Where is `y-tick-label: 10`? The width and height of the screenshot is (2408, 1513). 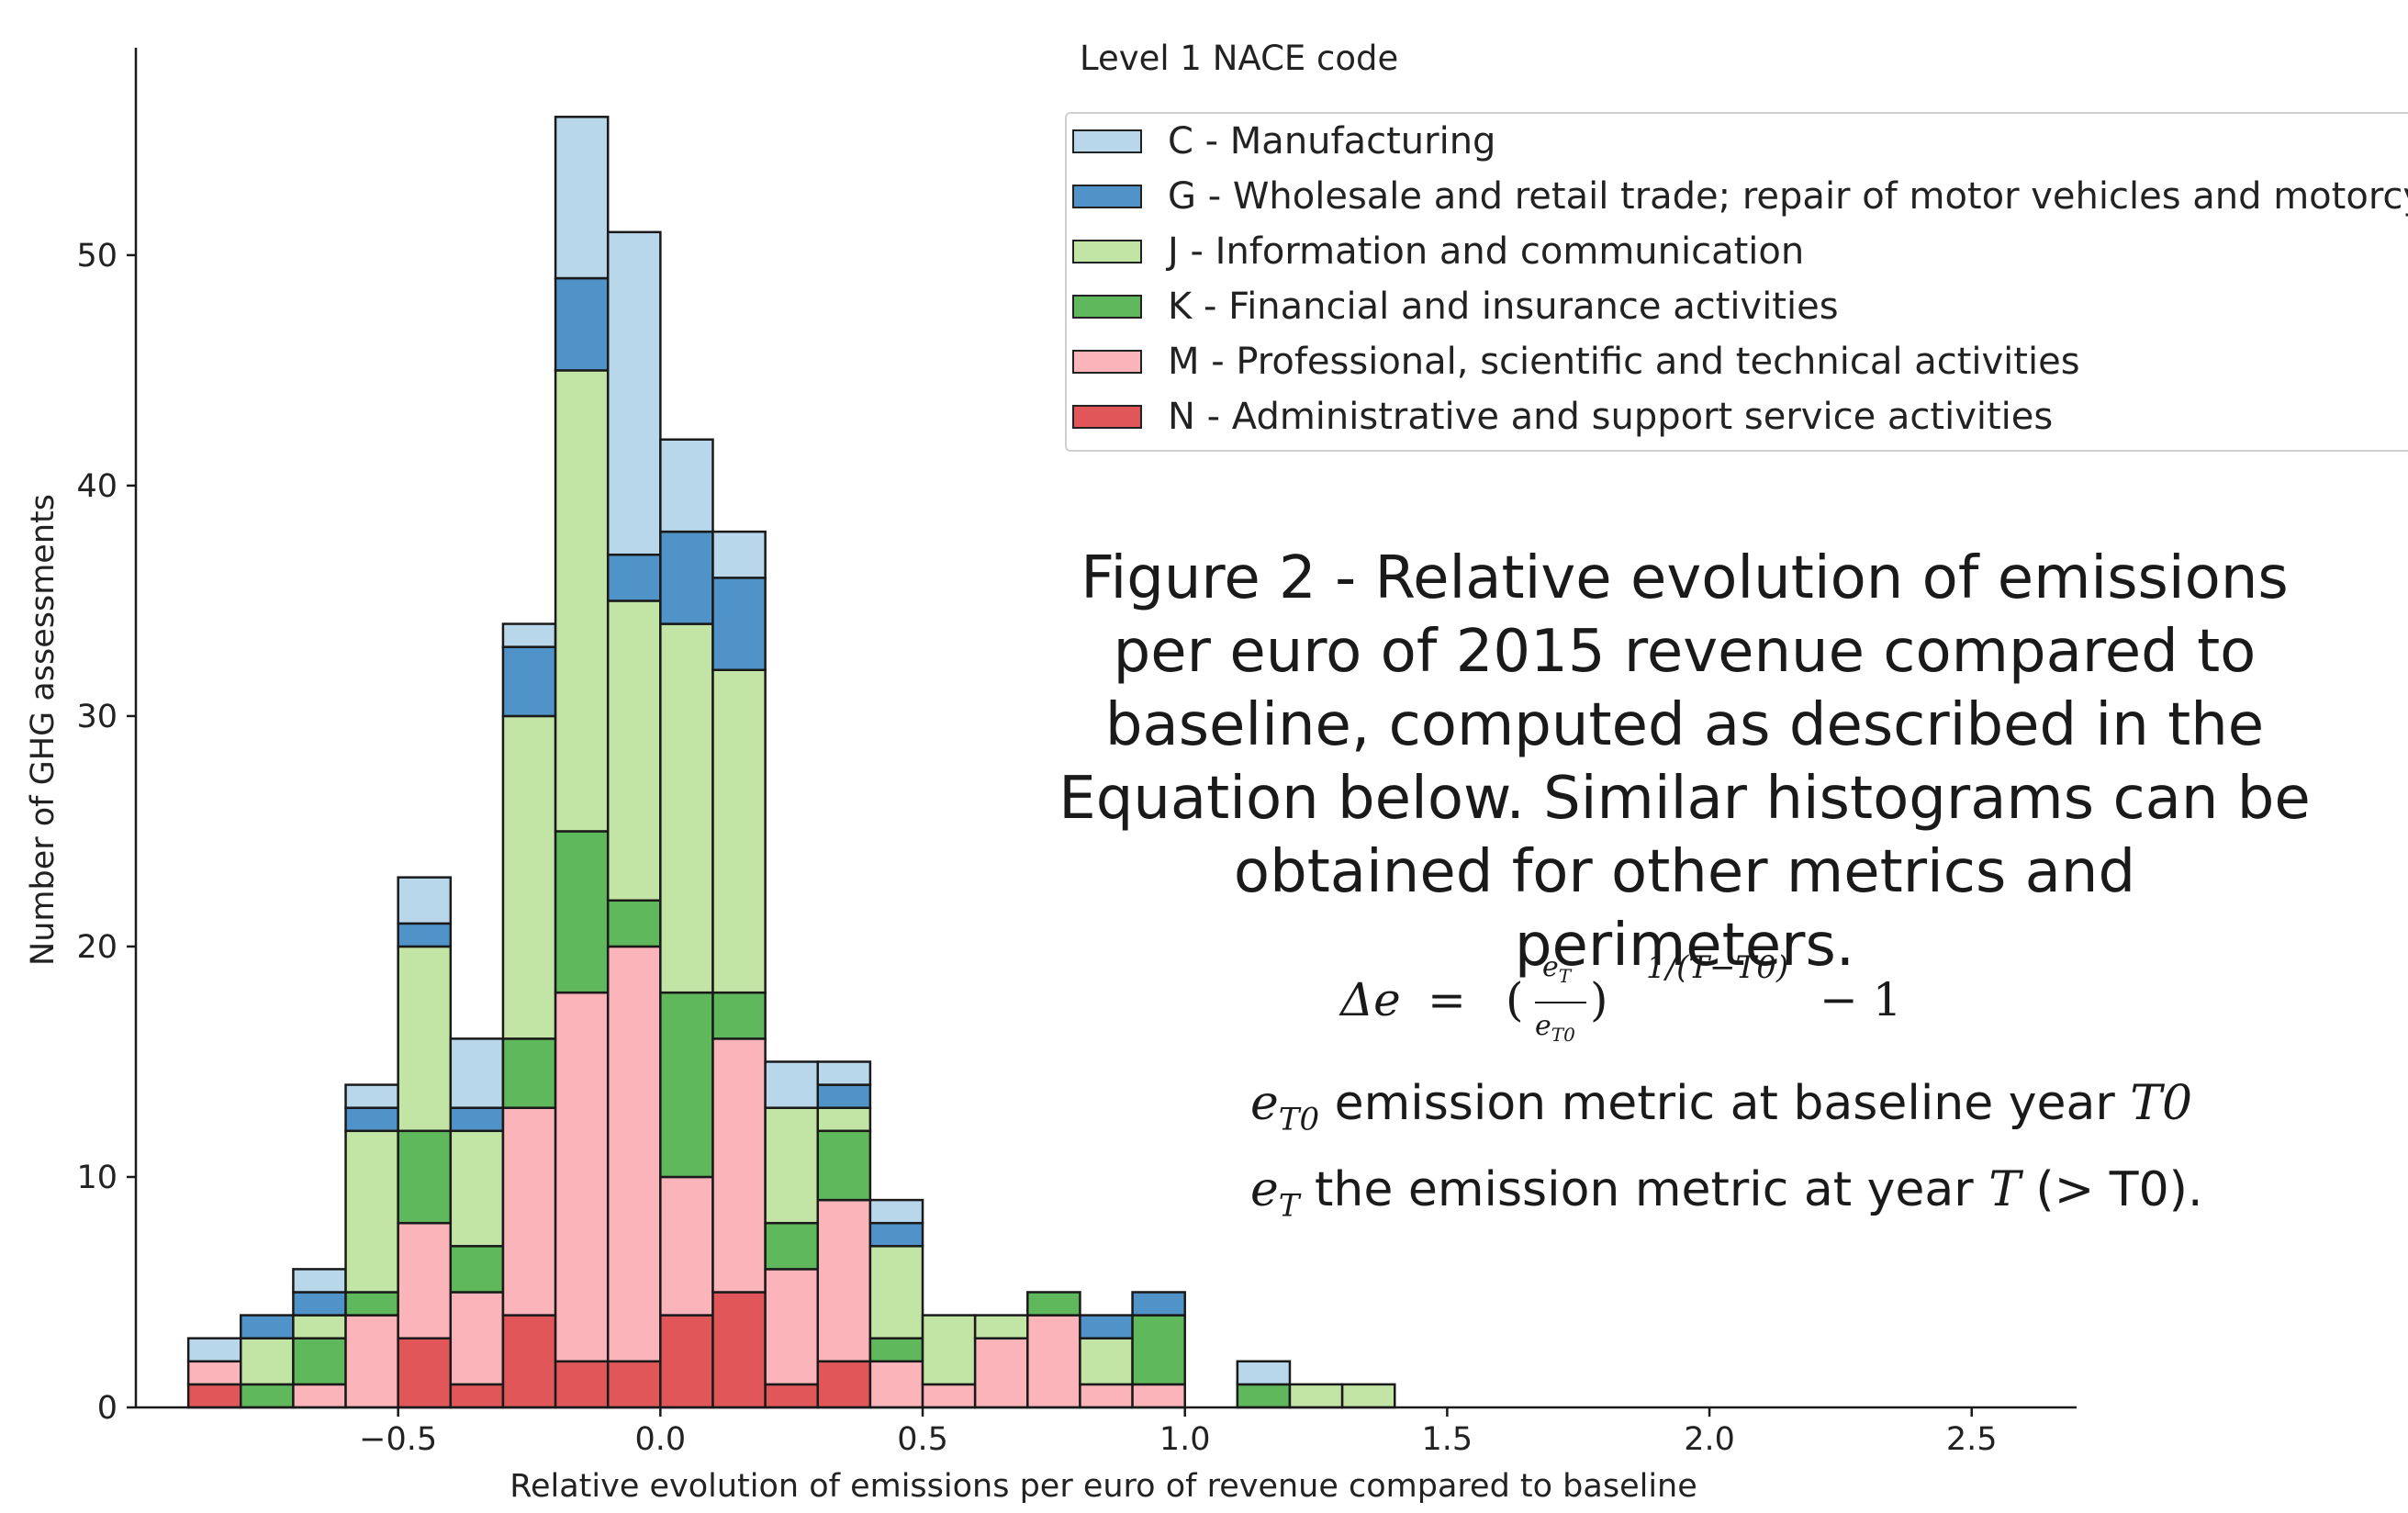 y-tick-label: 10 is located at coordinates (97, 1178).